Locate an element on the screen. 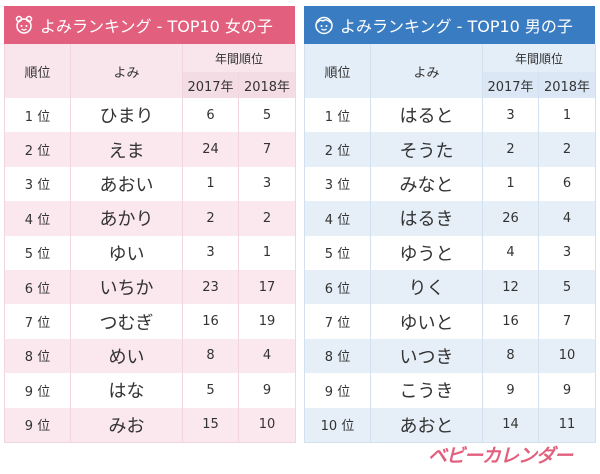 This screenshot has width=600, height=474. header-annual-rank: 年間順位 is located at coordinates (539, 58).